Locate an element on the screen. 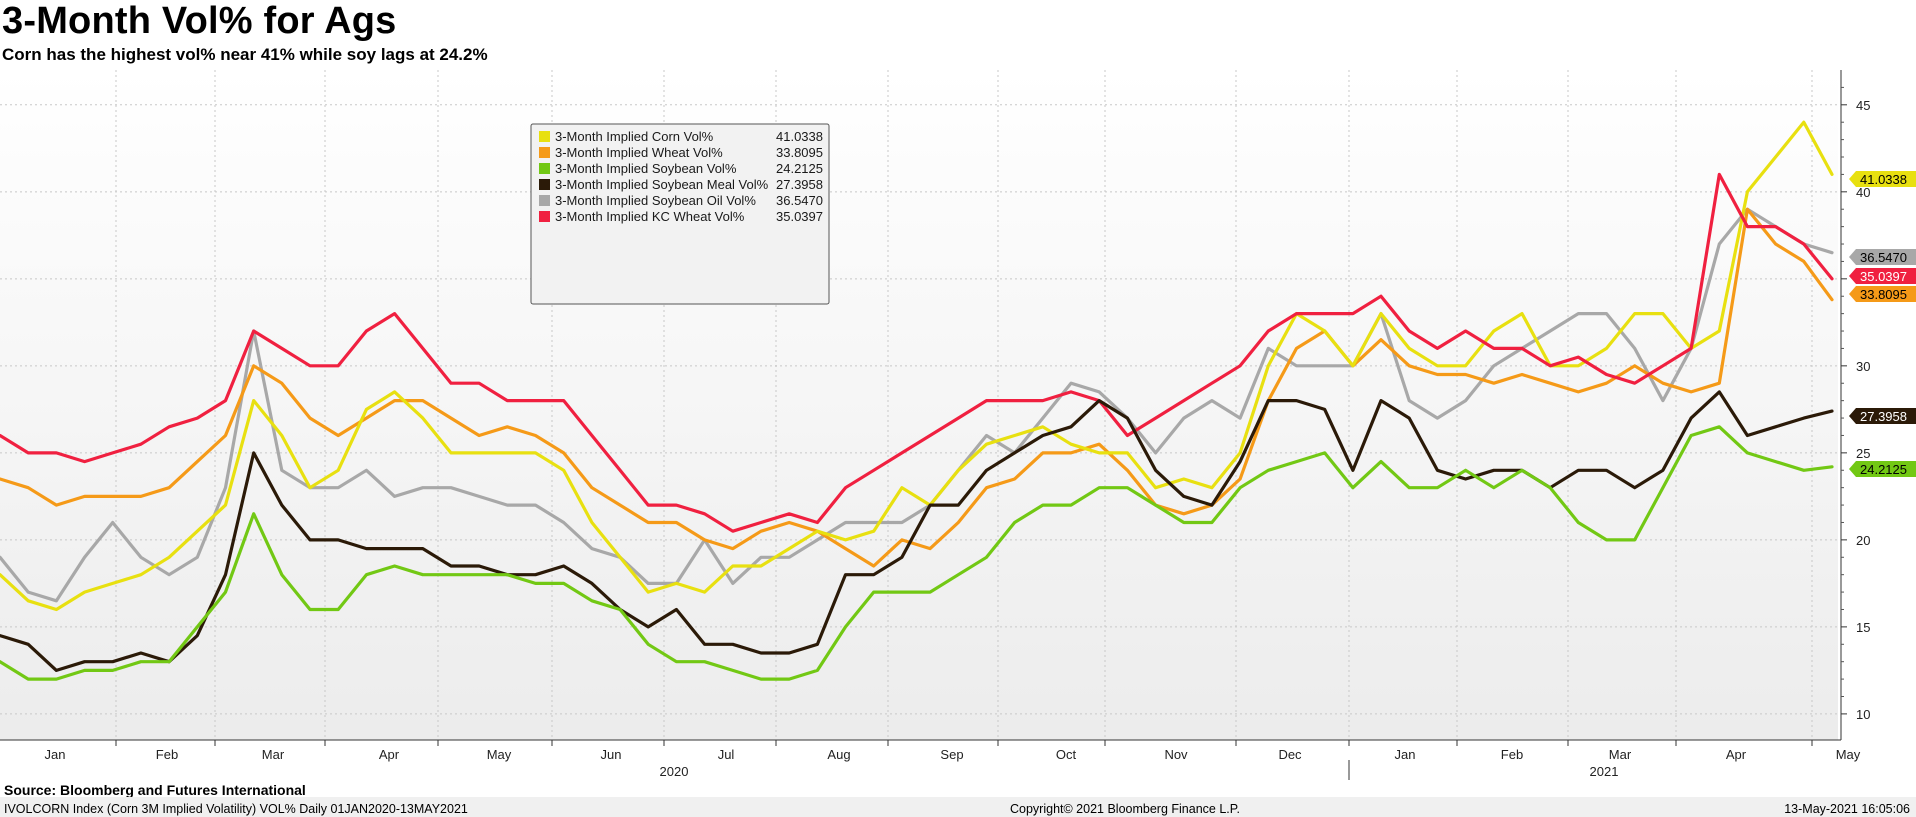 The height and width of the screenshot is (817, 1916). footer-bar is located at coordinates (958, 807).